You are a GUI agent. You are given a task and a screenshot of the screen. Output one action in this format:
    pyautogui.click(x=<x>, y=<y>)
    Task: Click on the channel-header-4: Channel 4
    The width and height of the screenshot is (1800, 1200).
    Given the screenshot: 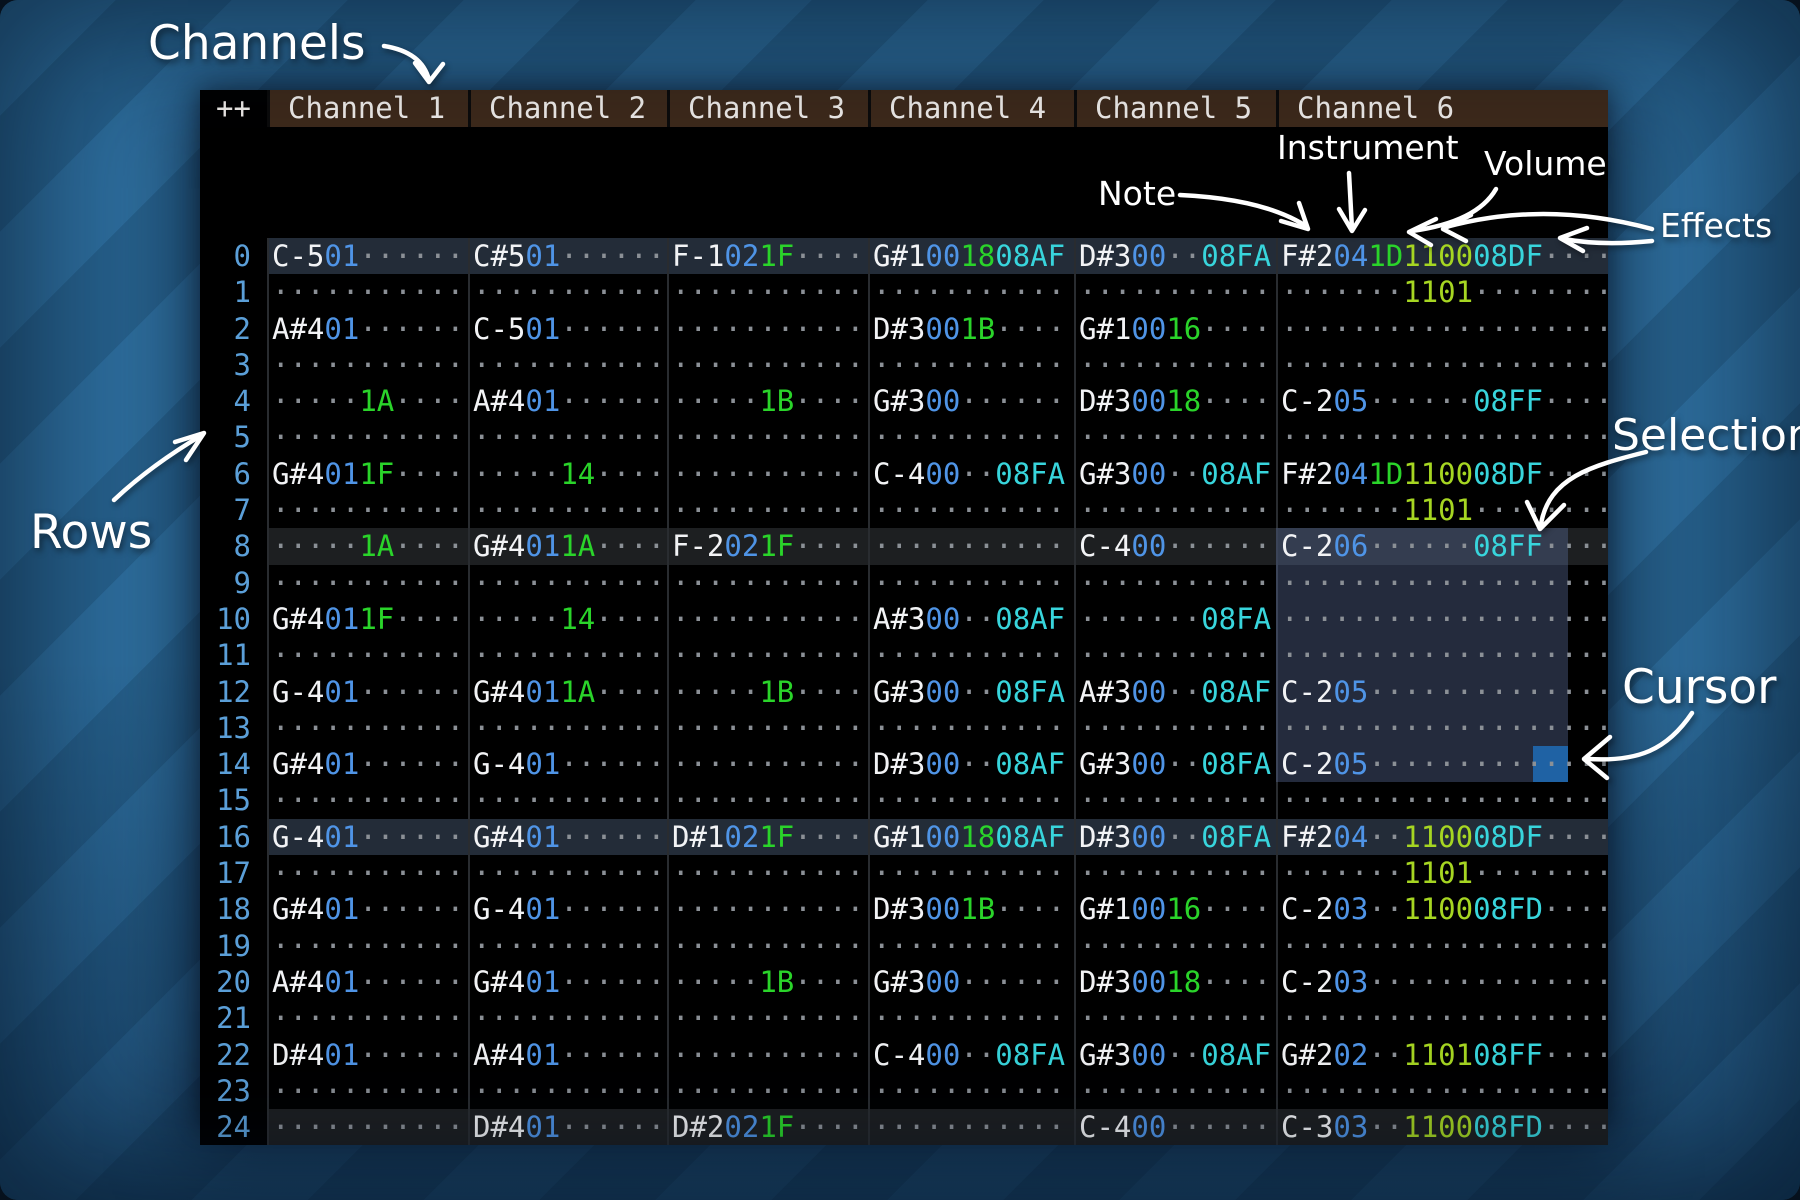 What is the action you would take?
    pyautogui.click(x=971, y=108)
    